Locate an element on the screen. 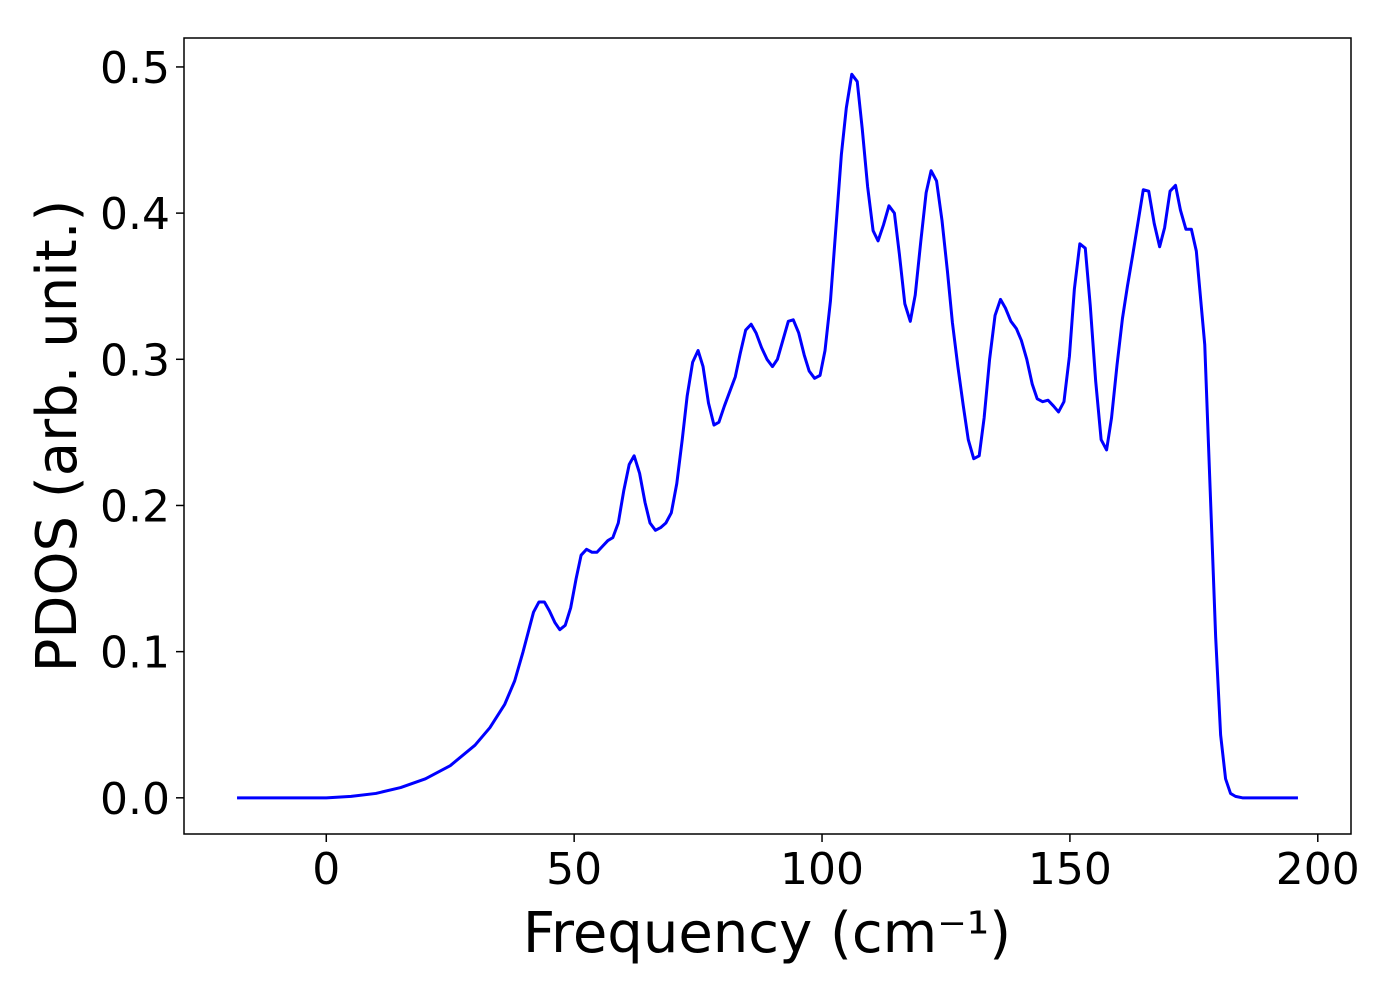  y-tick-label: 0.1 is located at coordinates (135, 653).